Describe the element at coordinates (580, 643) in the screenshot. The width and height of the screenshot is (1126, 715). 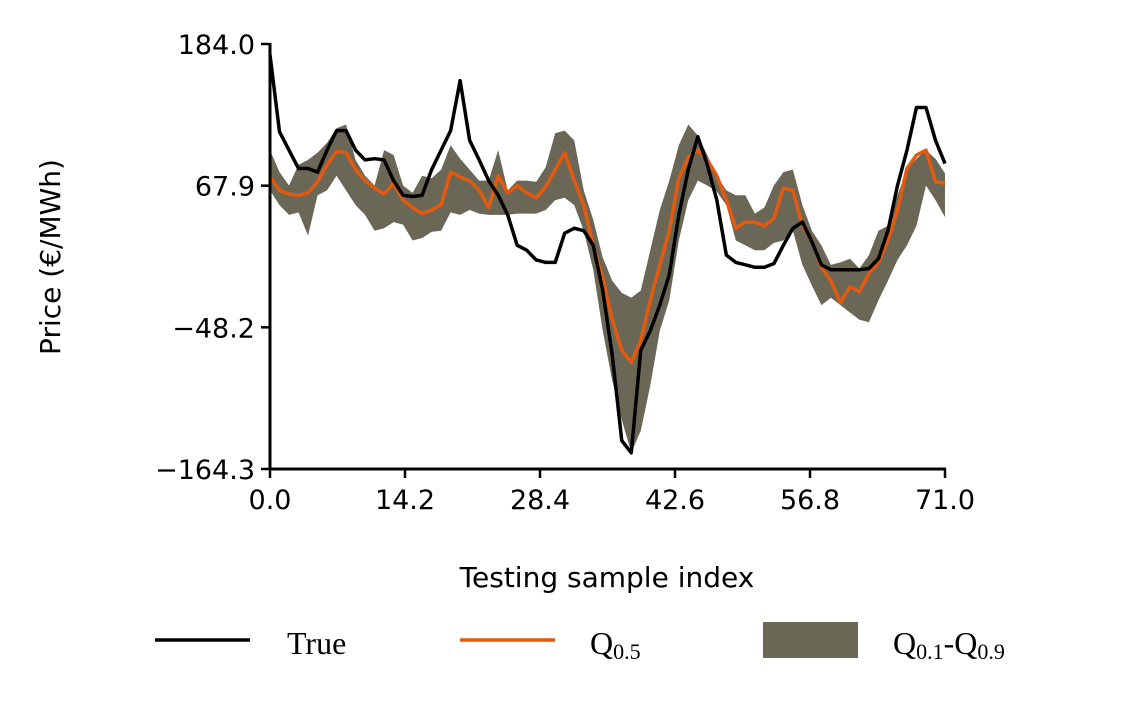
I see `legend: True Q0.5 Q0.1-Q0.9` at that location.